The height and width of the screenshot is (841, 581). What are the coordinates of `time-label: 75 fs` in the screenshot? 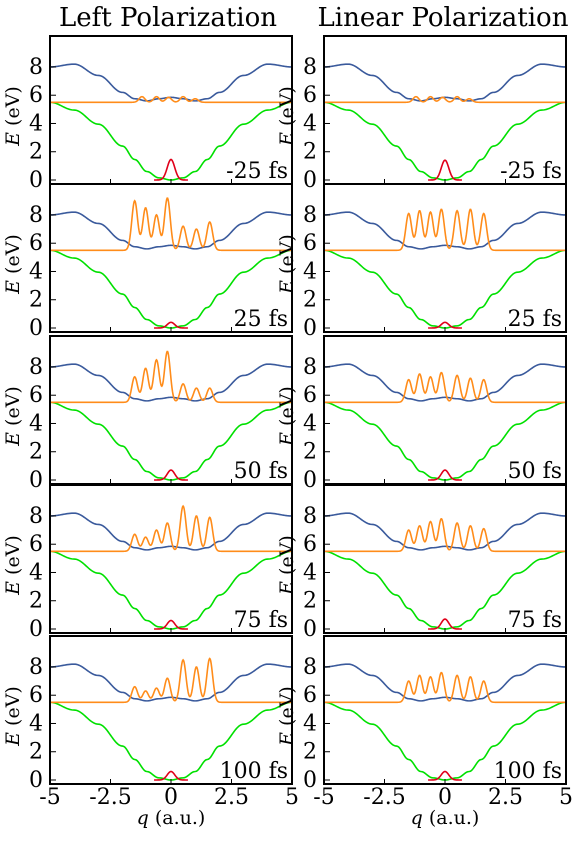 It's located at (261, 620).